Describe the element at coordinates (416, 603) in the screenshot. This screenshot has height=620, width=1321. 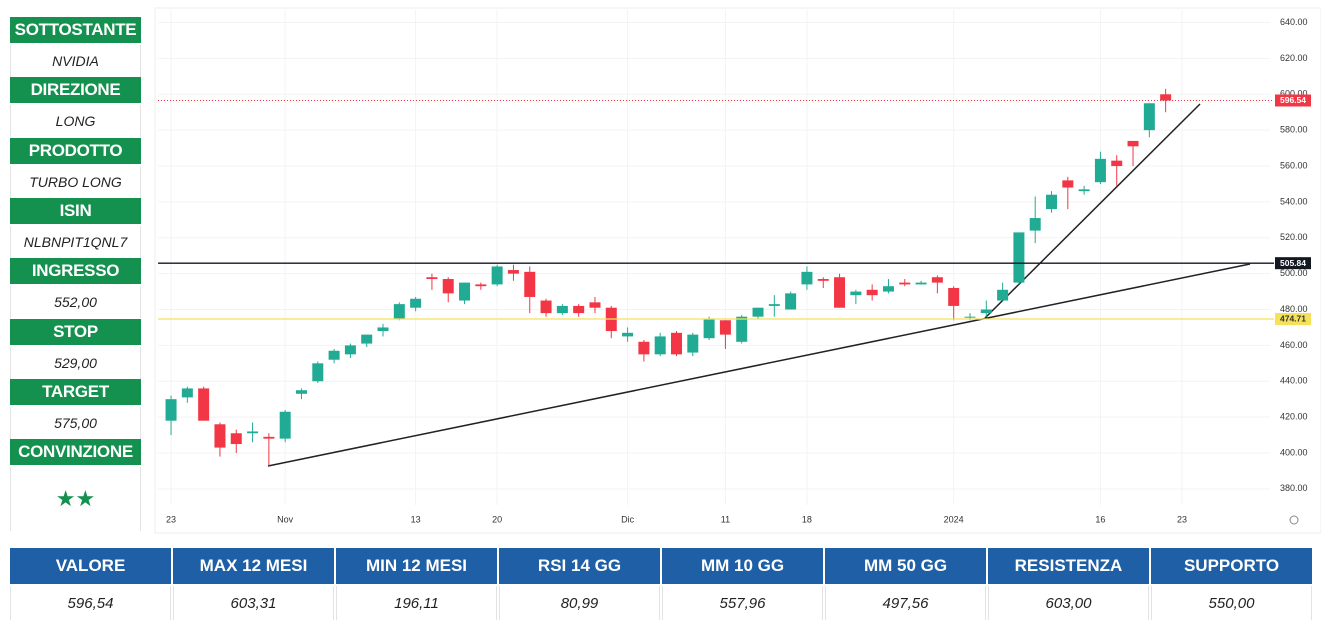
I see `table-cell: 196,11` at that location.